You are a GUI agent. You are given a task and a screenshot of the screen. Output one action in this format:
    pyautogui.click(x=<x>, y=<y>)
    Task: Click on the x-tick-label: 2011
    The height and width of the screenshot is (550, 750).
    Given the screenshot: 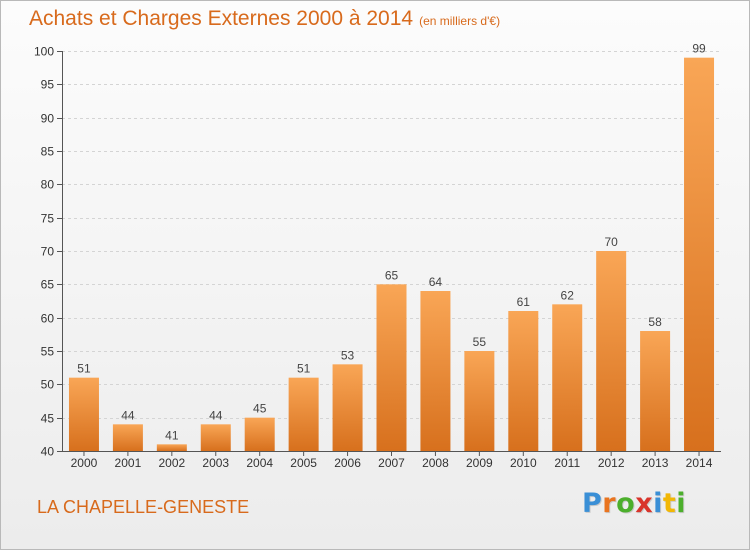 What is the action you would take?
    pyautogui.click(x=567, y=463)
    